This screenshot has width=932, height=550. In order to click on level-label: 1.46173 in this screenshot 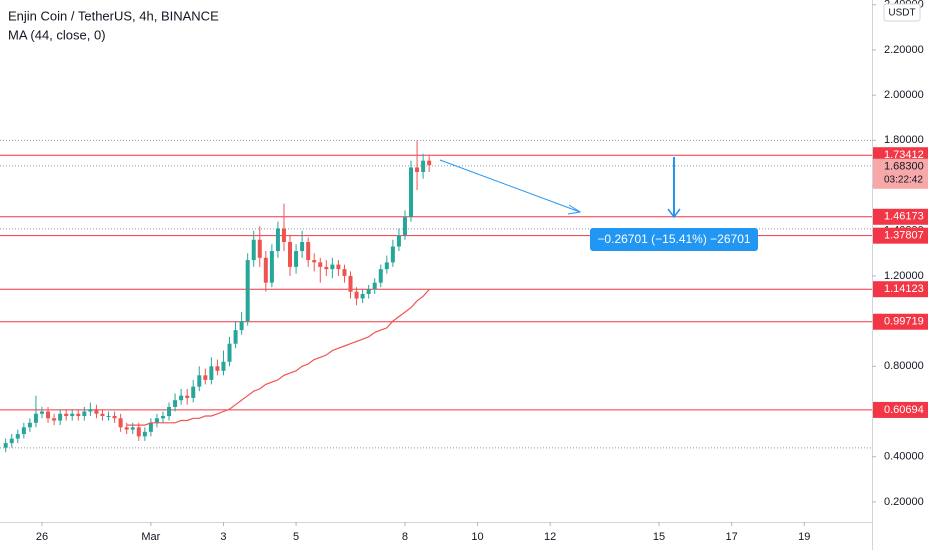, I will do `click(904, 217)`.